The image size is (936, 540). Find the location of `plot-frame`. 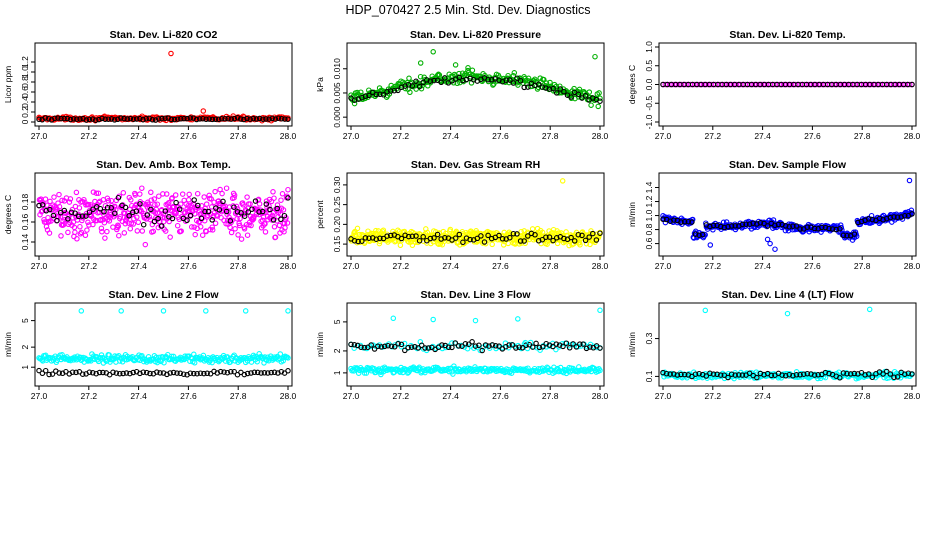

plot-frame is located at coordinates (163, 214).